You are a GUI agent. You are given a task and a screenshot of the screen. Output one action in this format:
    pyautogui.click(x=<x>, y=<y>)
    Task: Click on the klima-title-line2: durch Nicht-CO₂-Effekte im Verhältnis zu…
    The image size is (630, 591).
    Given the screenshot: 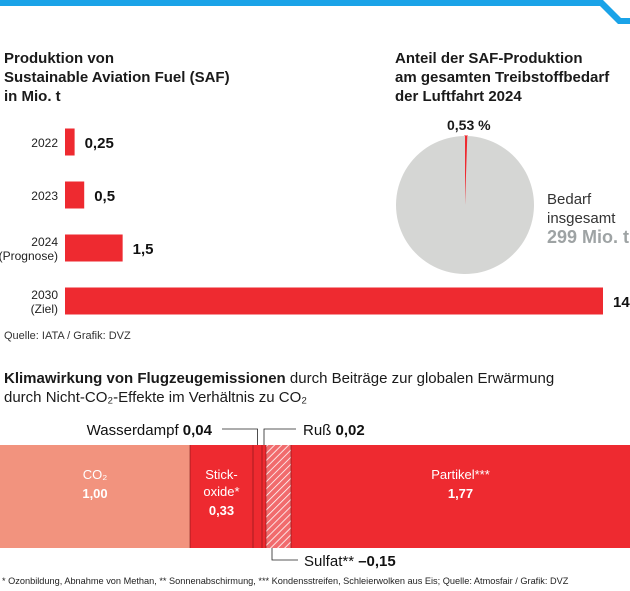 What is the action you would take?
    pyautogui.click(x=156, y=397)
    